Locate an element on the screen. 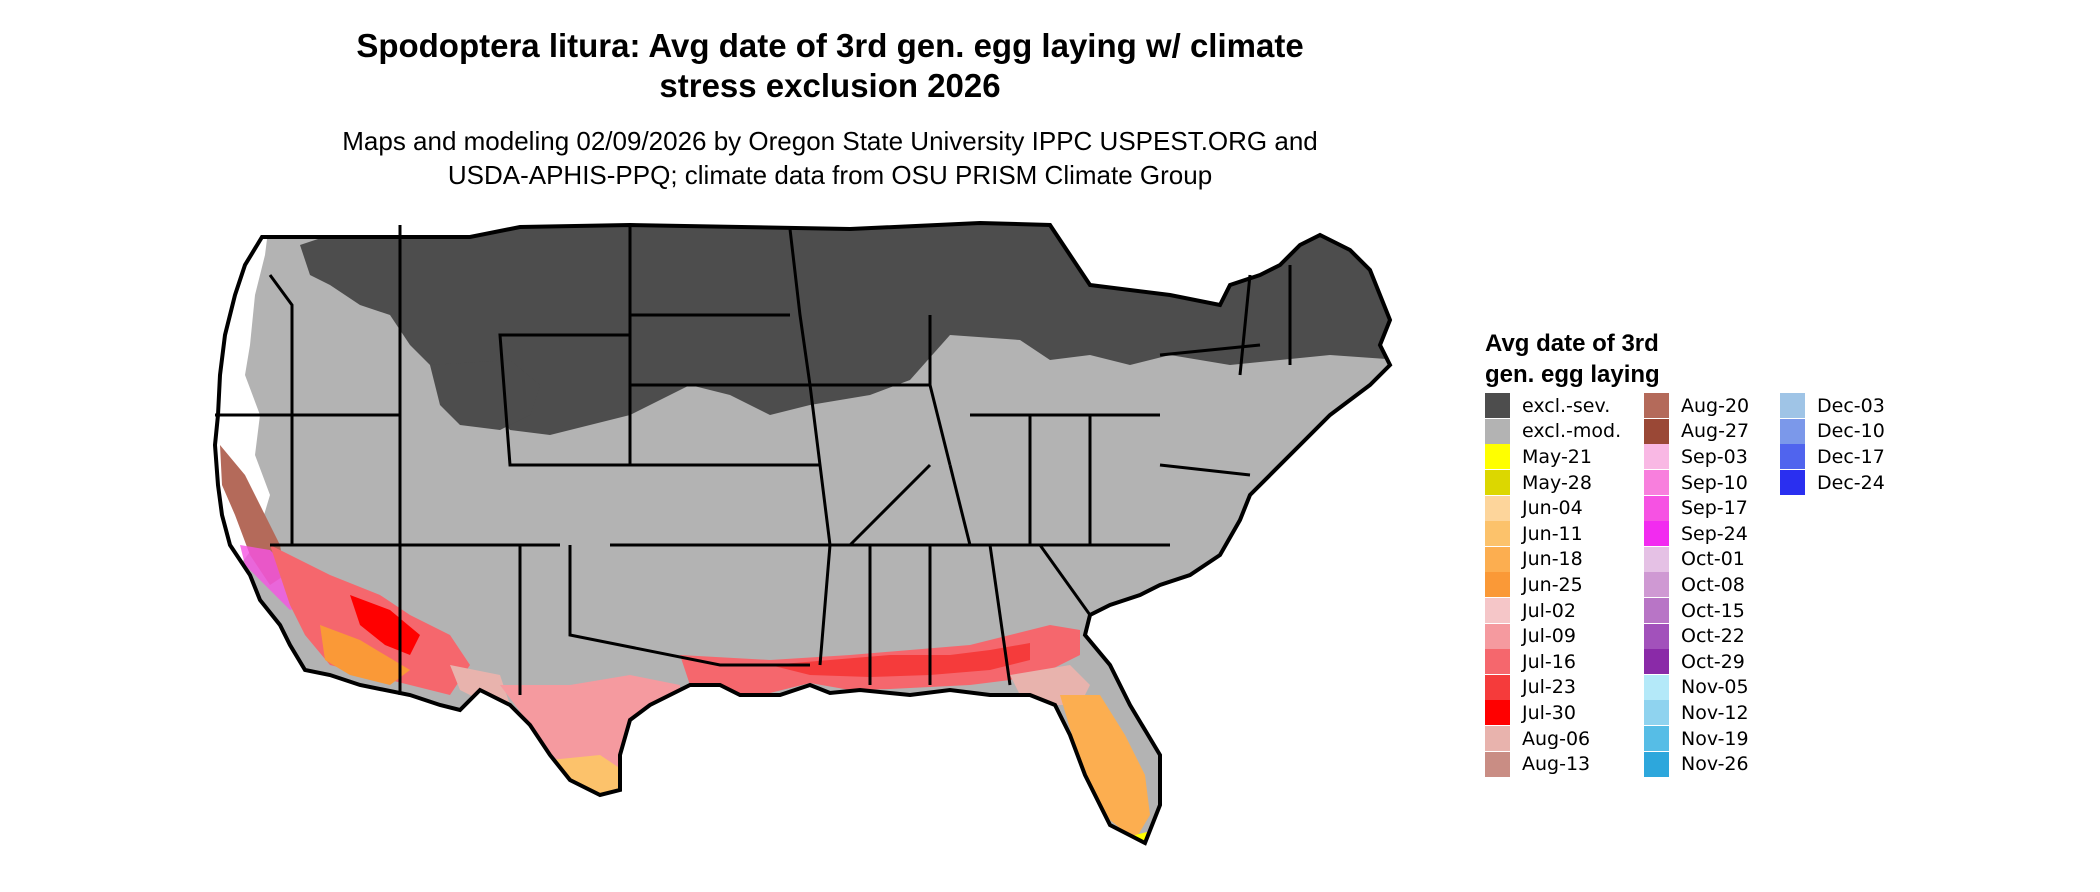  legend-item: May-28 is located at coordinates (1553, 483).